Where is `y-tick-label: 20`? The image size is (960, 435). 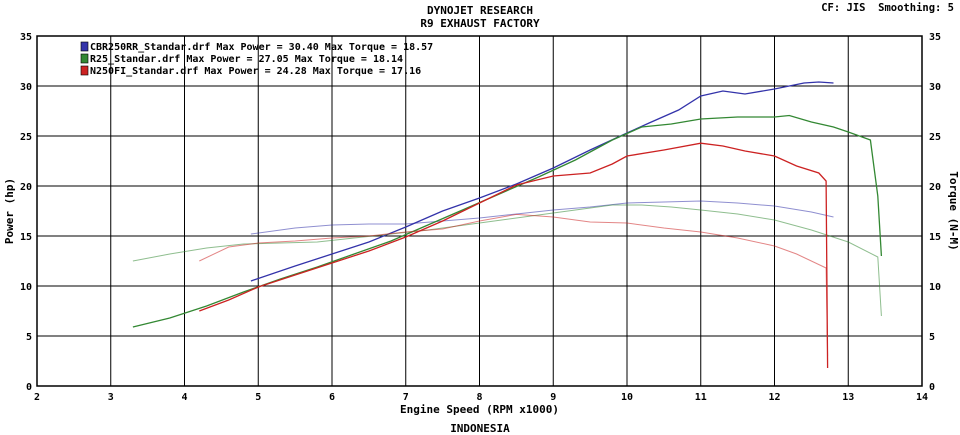
y-tick-label: 20 is located at coordinates (26, 187).